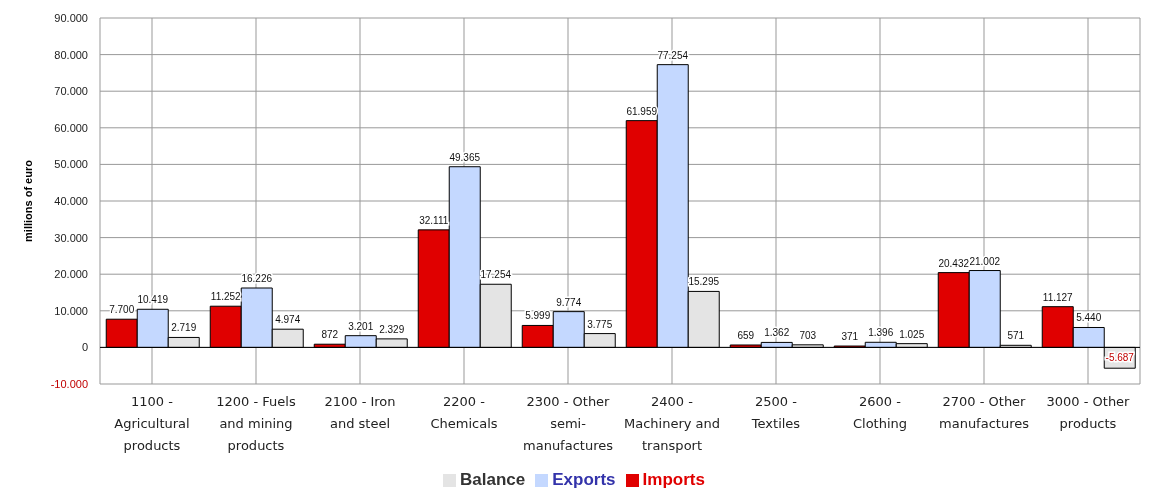 The width and height of the screenshot is (1156, 497). Describe the element at coordinates (1058, 297) in the screenshot. I see `data-label: 11.127` at that location.